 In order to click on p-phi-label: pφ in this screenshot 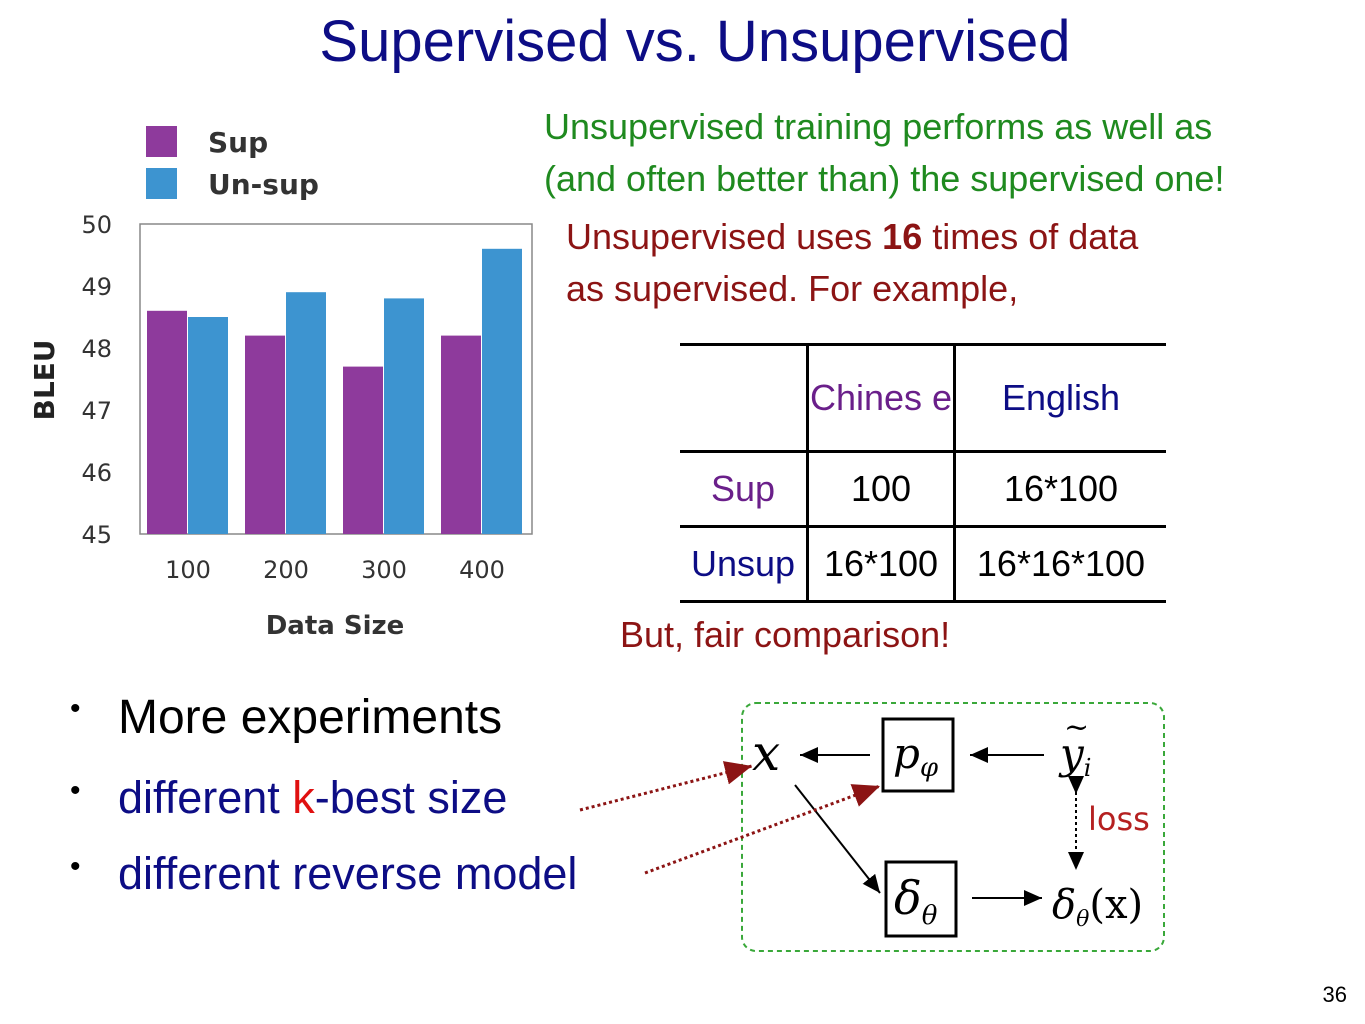, I will do `click(916, 756)`.